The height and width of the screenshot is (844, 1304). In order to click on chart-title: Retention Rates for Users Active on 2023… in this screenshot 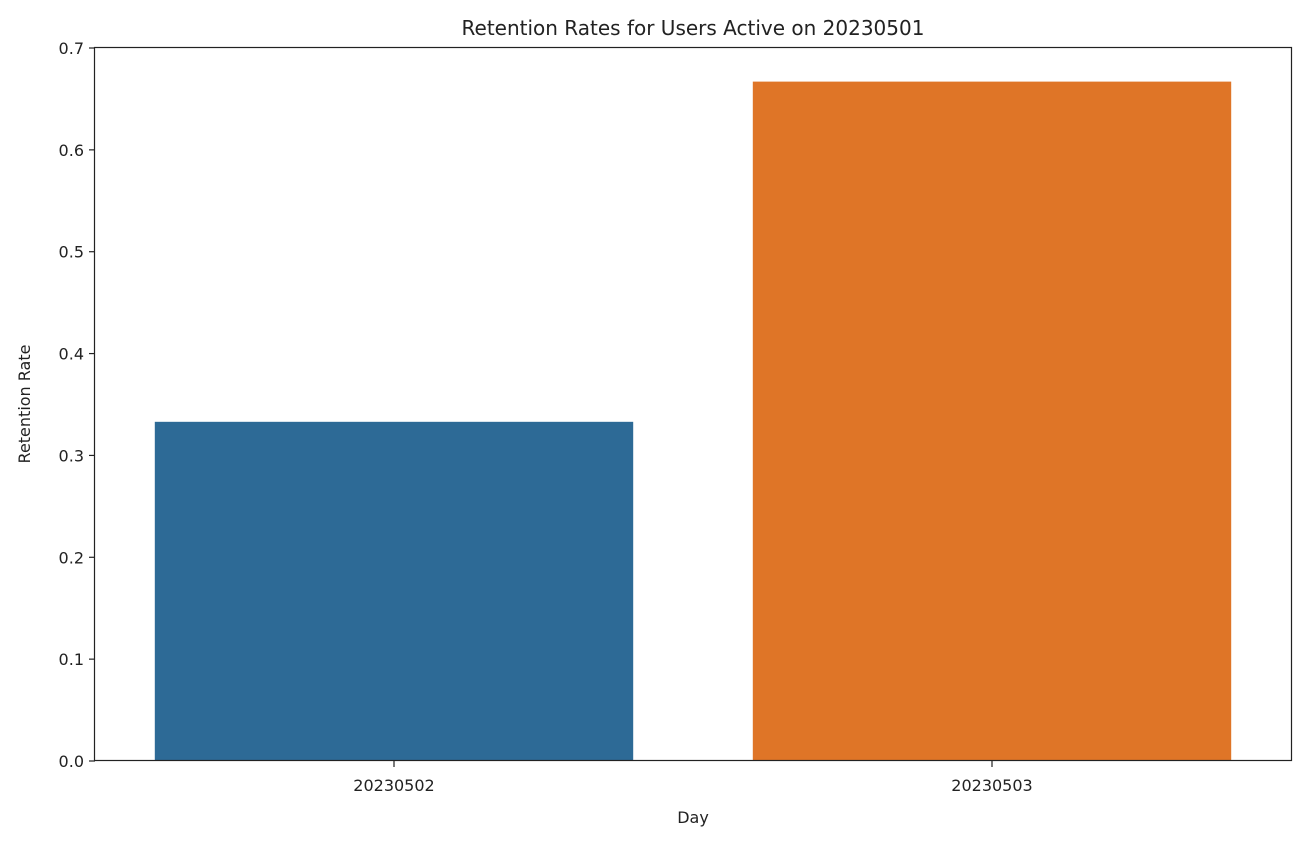, I will do `click(693, 28)`.